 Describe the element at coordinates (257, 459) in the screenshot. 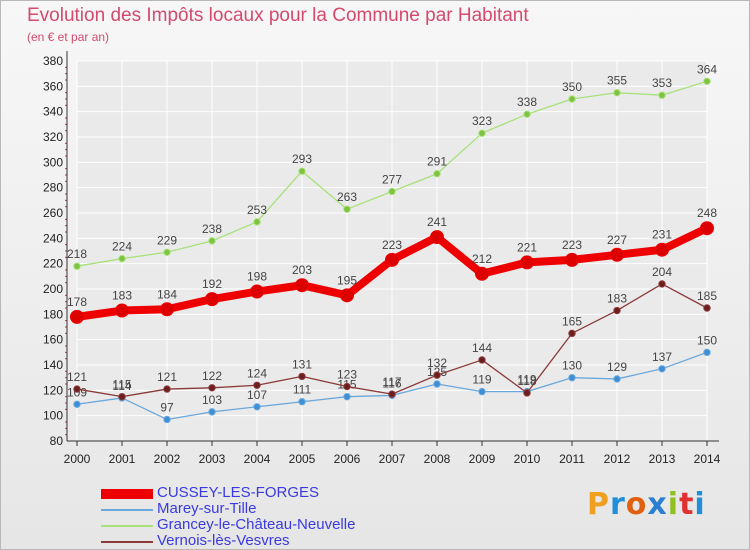

I see `x-tick-label: 2004` at that location.